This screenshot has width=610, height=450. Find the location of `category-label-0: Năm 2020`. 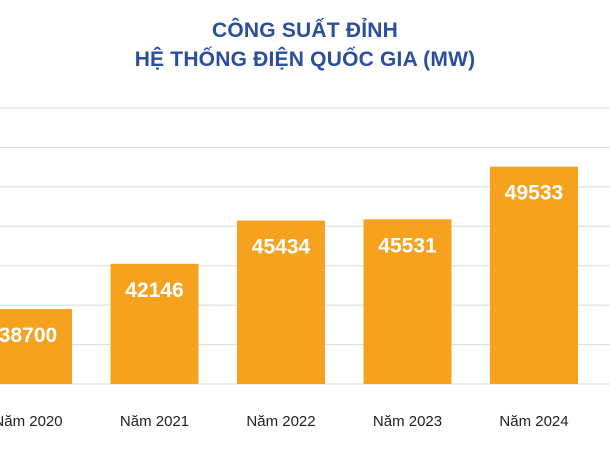

category-label-0: Năm 2020 is located at coordinates (31, 421).